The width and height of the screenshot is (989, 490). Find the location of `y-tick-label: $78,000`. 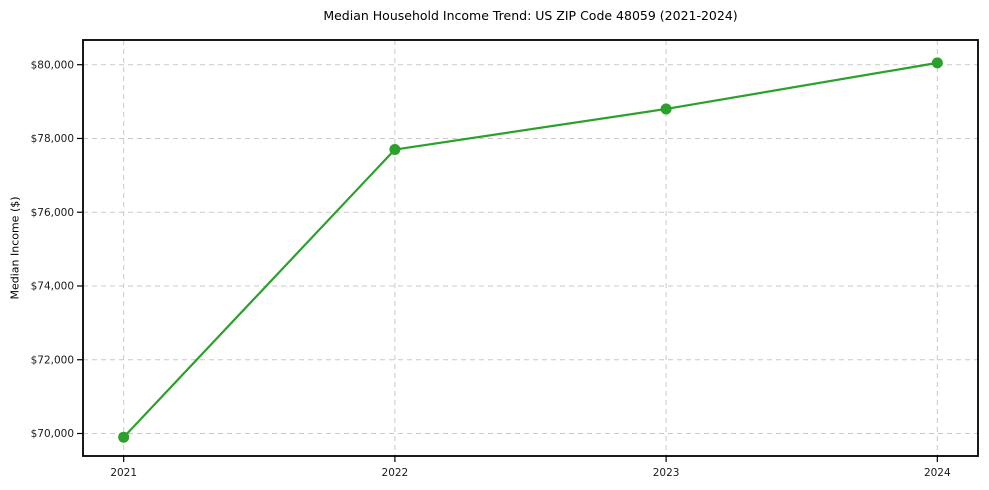

y-tick-label: $78,000 is located at coordinates (52, 139).